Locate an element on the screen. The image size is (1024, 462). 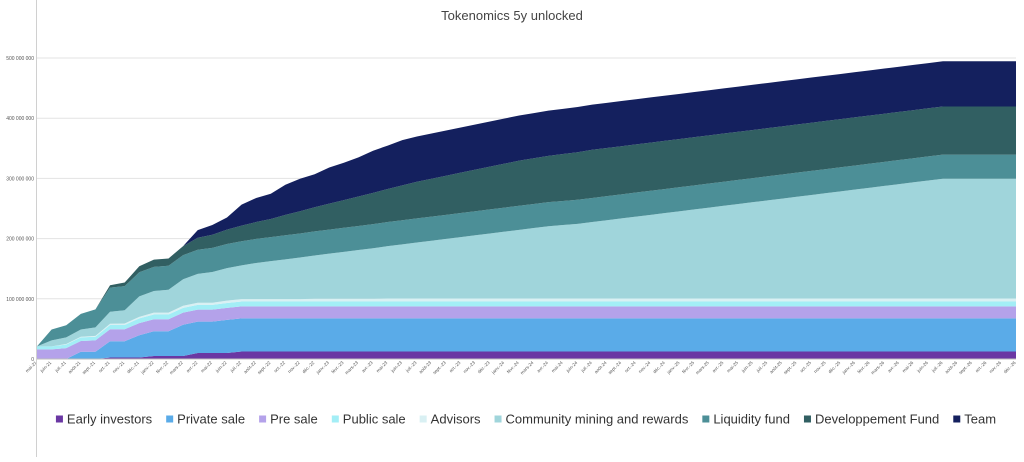
x-tick-label: sept.-26 is located at coordinates (965, 367).